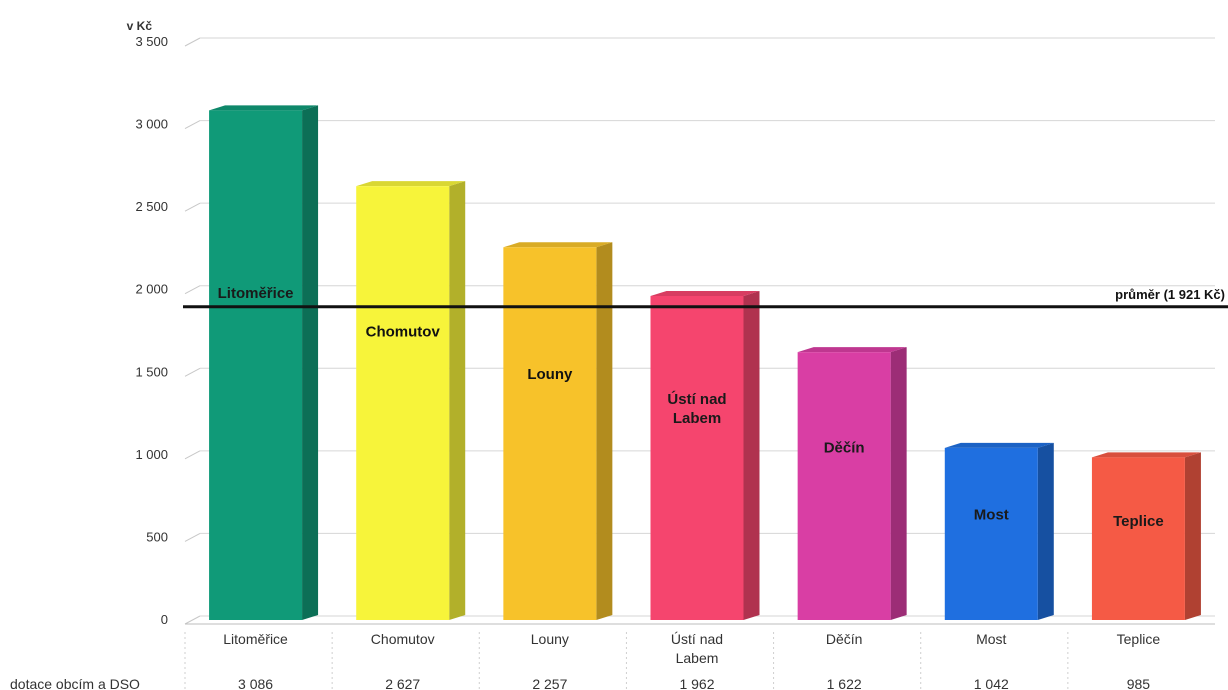  I want to click on bar-name-label: Louny, so click(550, 374).